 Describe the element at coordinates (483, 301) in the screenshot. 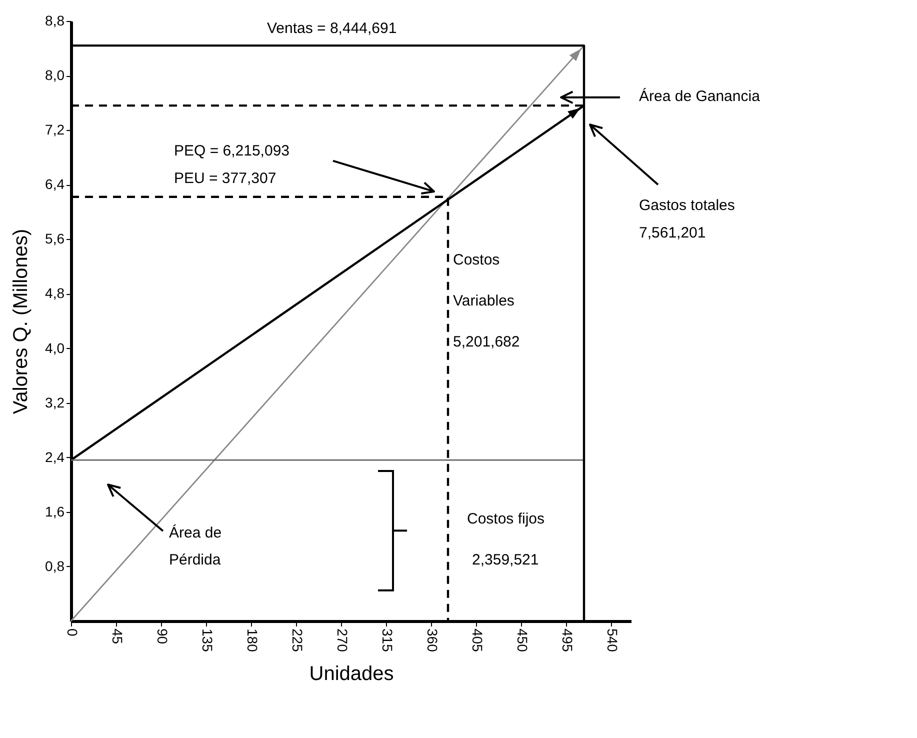

I see `annotation: Variables` at that location.